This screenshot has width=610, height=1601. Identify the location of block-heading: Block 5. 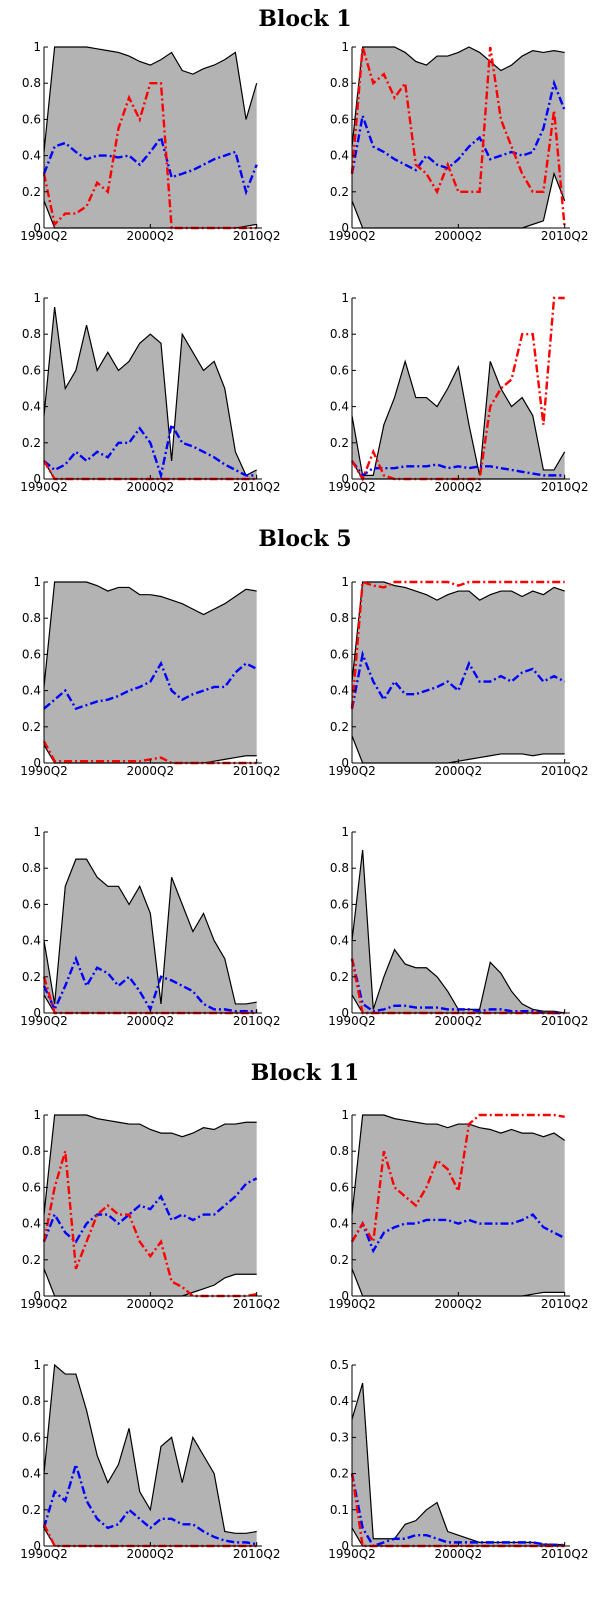
(304, 539).